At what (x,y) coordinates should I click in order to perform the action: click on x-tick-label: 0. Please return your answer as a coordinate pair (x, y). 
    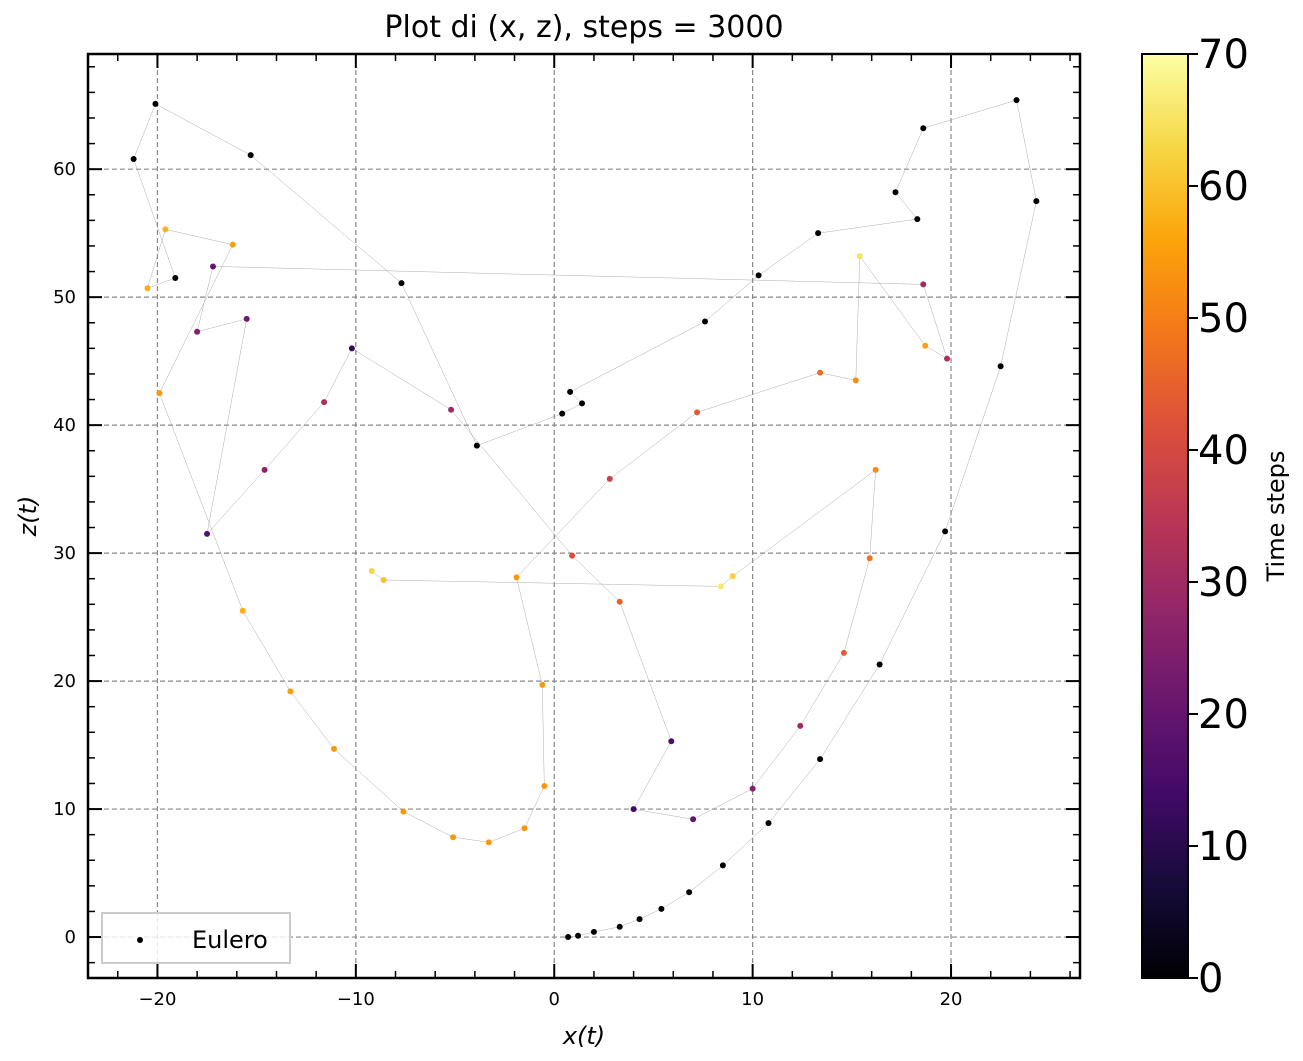
    Looking at the image, I should click on (554, 999).